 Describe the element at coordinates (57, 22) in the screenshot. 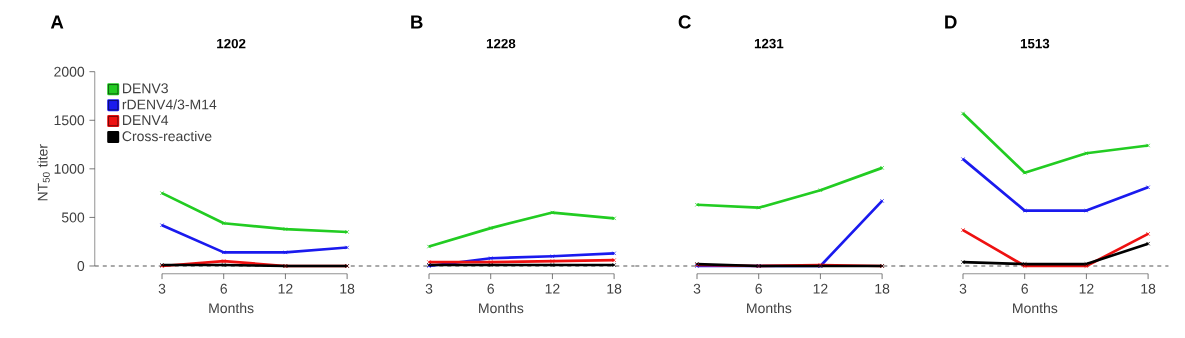

I see `text: A` at that location.